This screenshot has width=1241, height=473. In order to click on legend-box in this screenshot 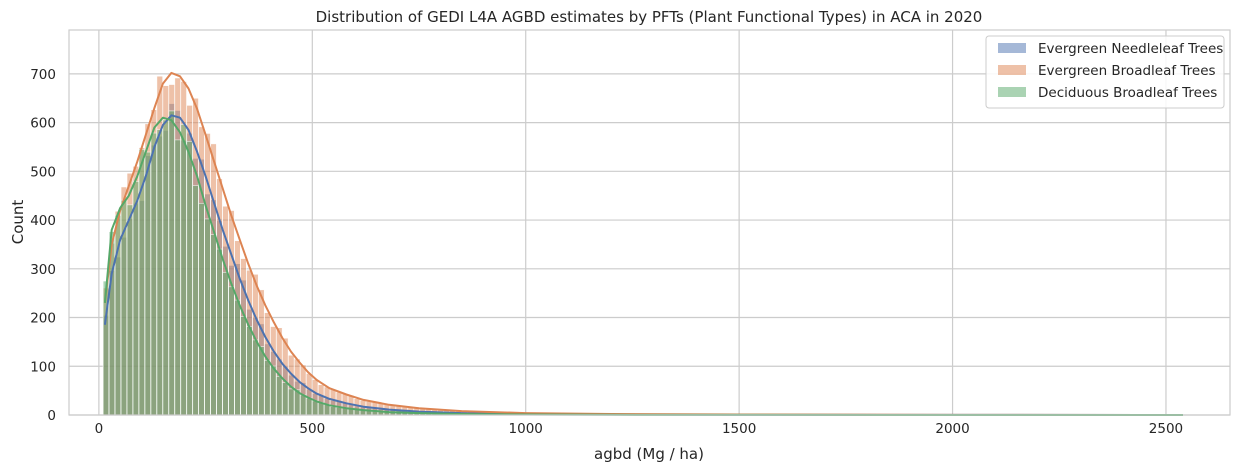, I will do `click(1105, 72)`.